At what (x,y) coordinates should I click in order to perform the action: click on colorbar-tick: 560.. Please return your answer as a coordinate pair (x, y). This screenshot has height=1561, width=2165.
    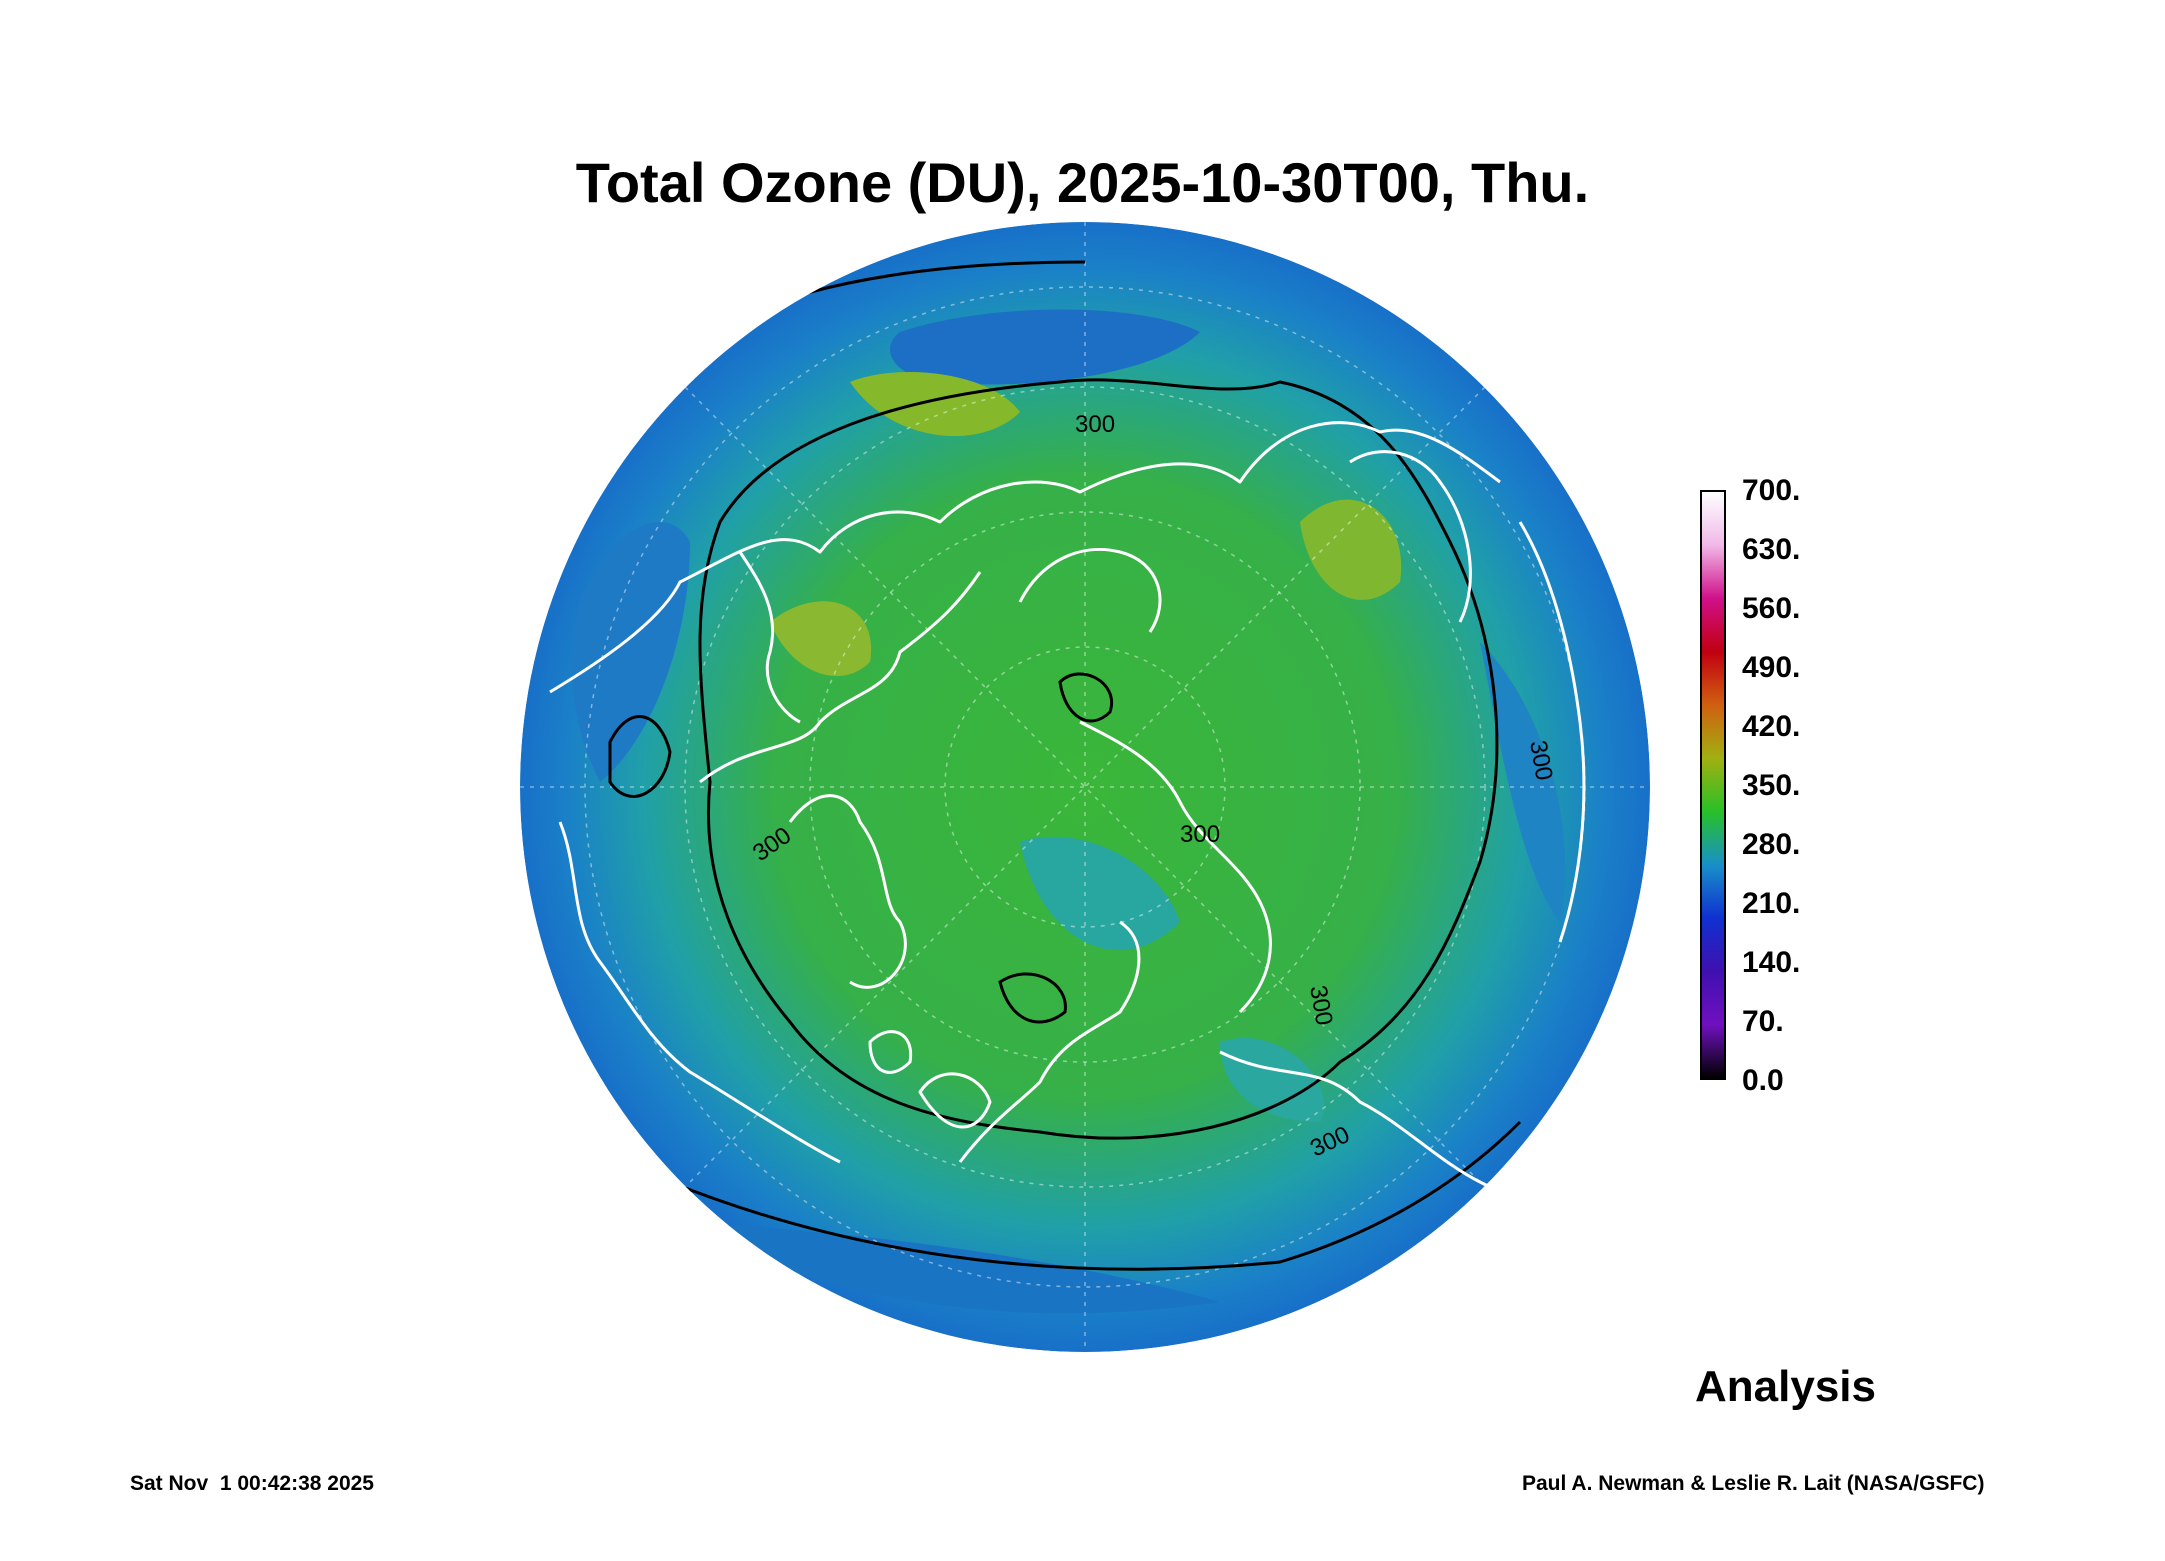
    Looking at the image, I should click on (1771, 608).